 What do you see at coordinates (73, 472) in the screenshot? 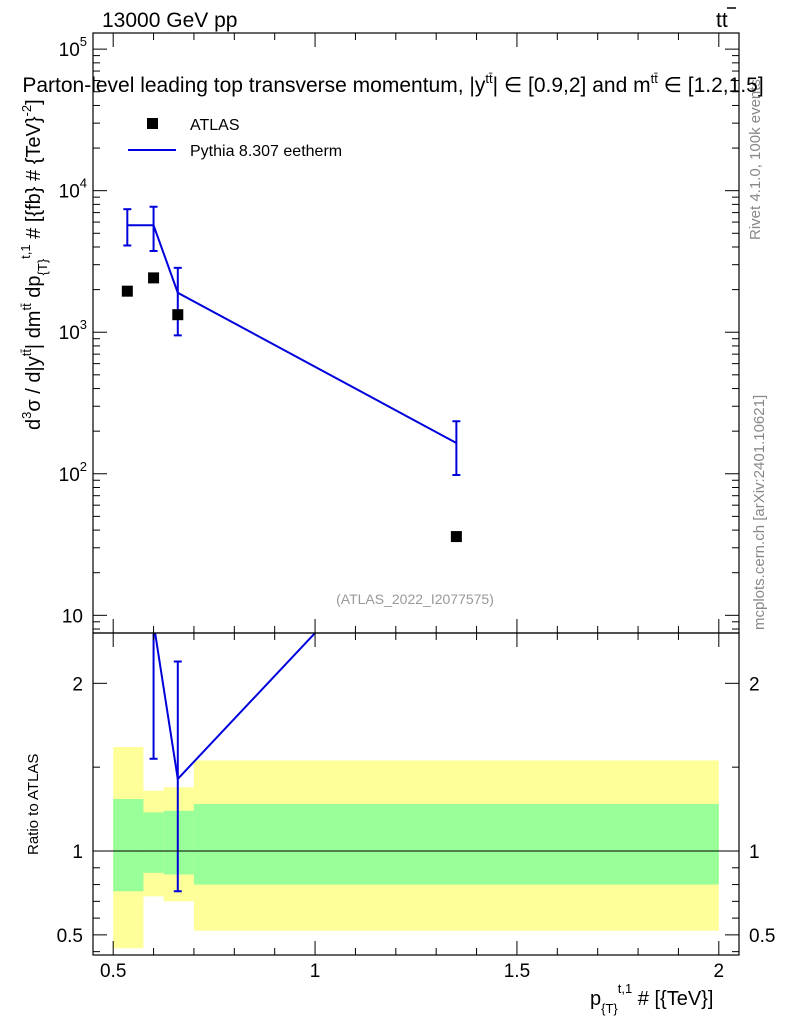
I see `main-y-tick-label: 10²` at bounding box center [73, 472].